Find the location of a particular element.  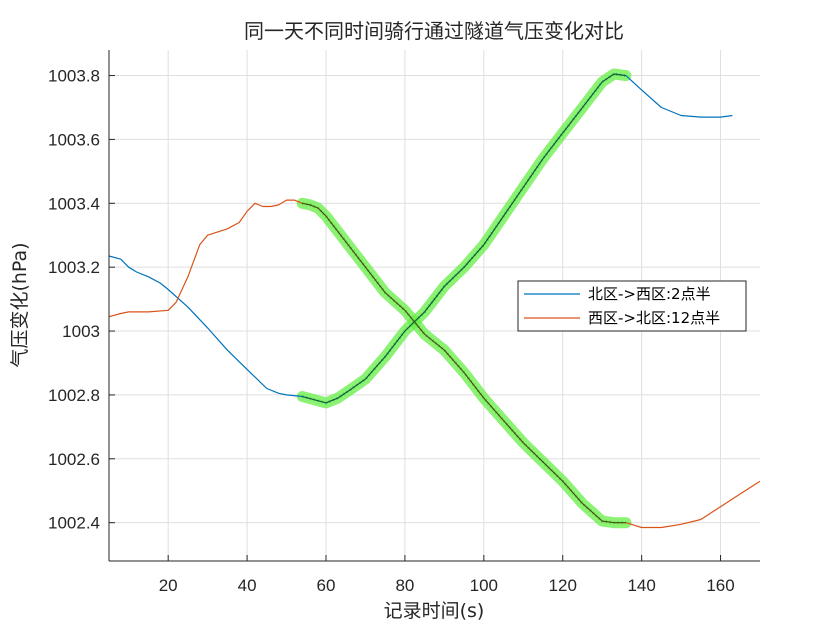

x-tick-labels: 20 40 60 80 100 120 140 160 is located at coordinates (447, 585).